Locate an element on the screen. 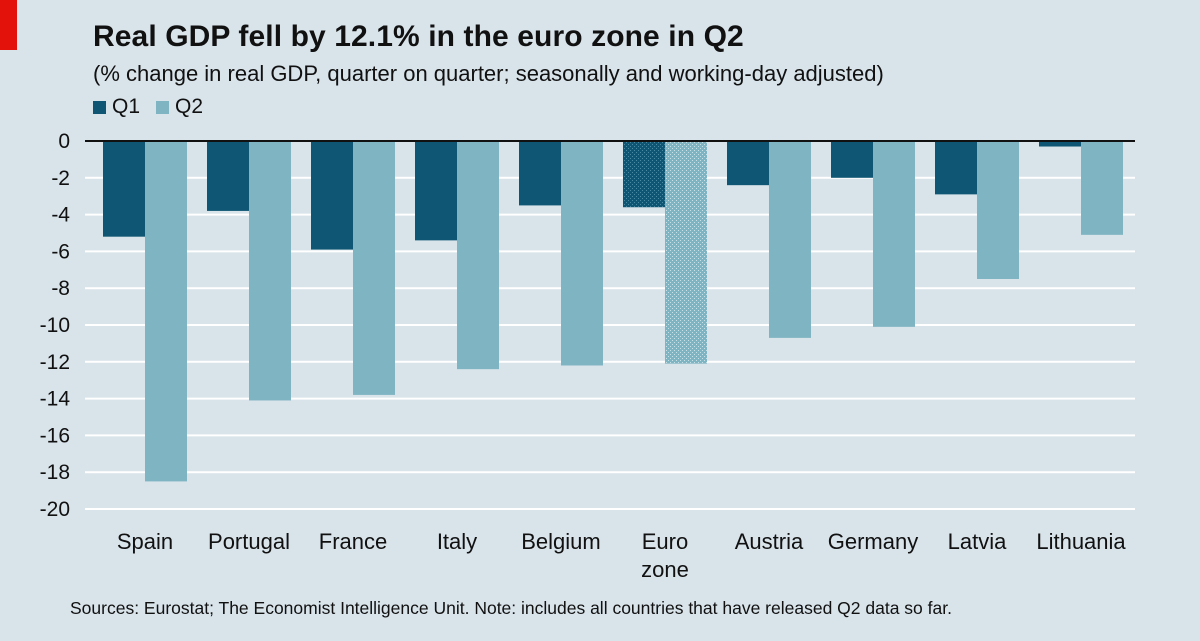 The image size is (1200, 641). x-tick-label: Euro zone is located at coordinates (665, 555).